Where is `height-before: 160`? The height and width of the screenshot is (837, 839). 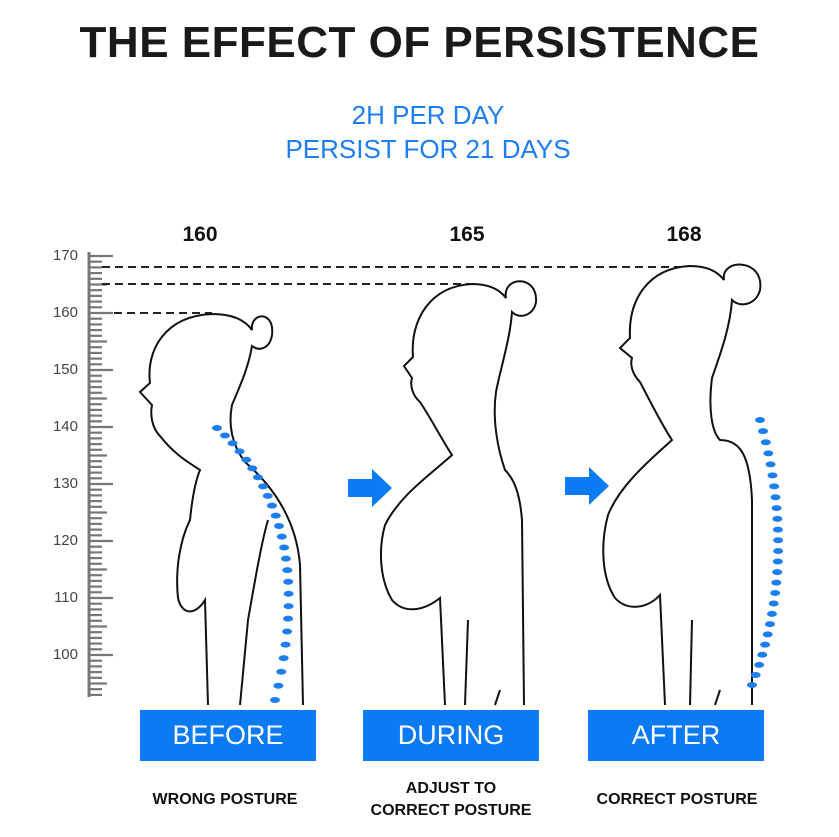 height-before: 160 is located at coordinates (200, 234).